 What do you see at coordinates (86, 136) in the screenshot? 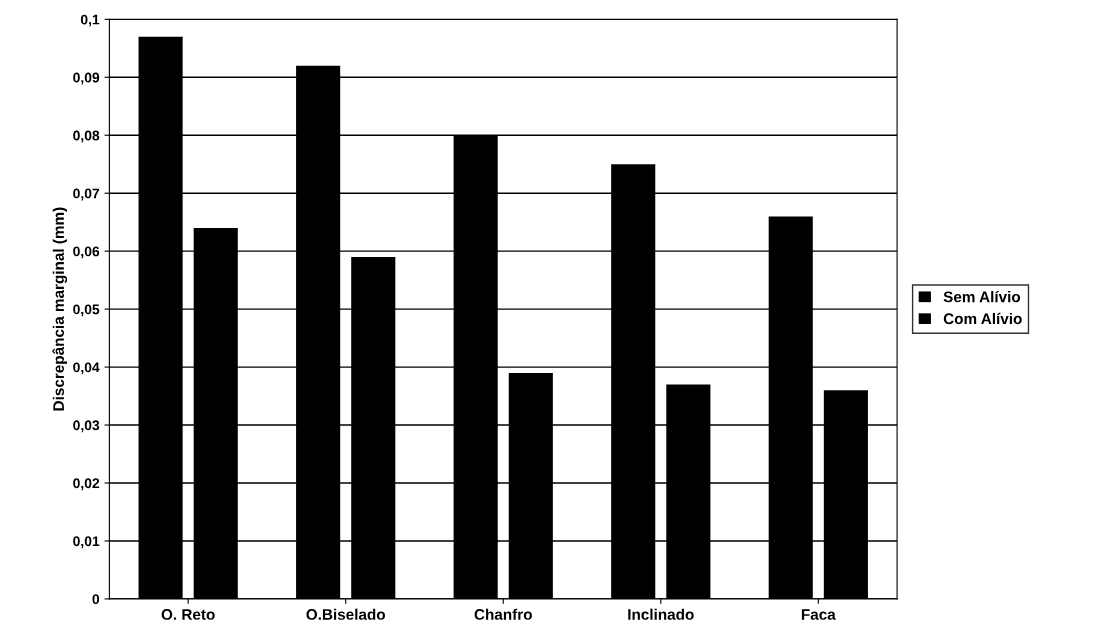
I see `y-tick-label: 0,08` at bounding box center [86, 136].